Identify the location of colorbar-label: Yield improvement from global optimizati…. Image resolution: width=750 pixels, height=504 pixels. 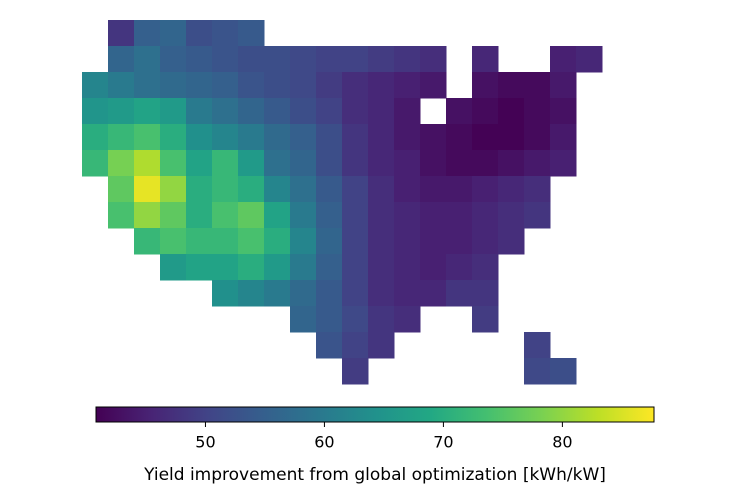
(374, 475).